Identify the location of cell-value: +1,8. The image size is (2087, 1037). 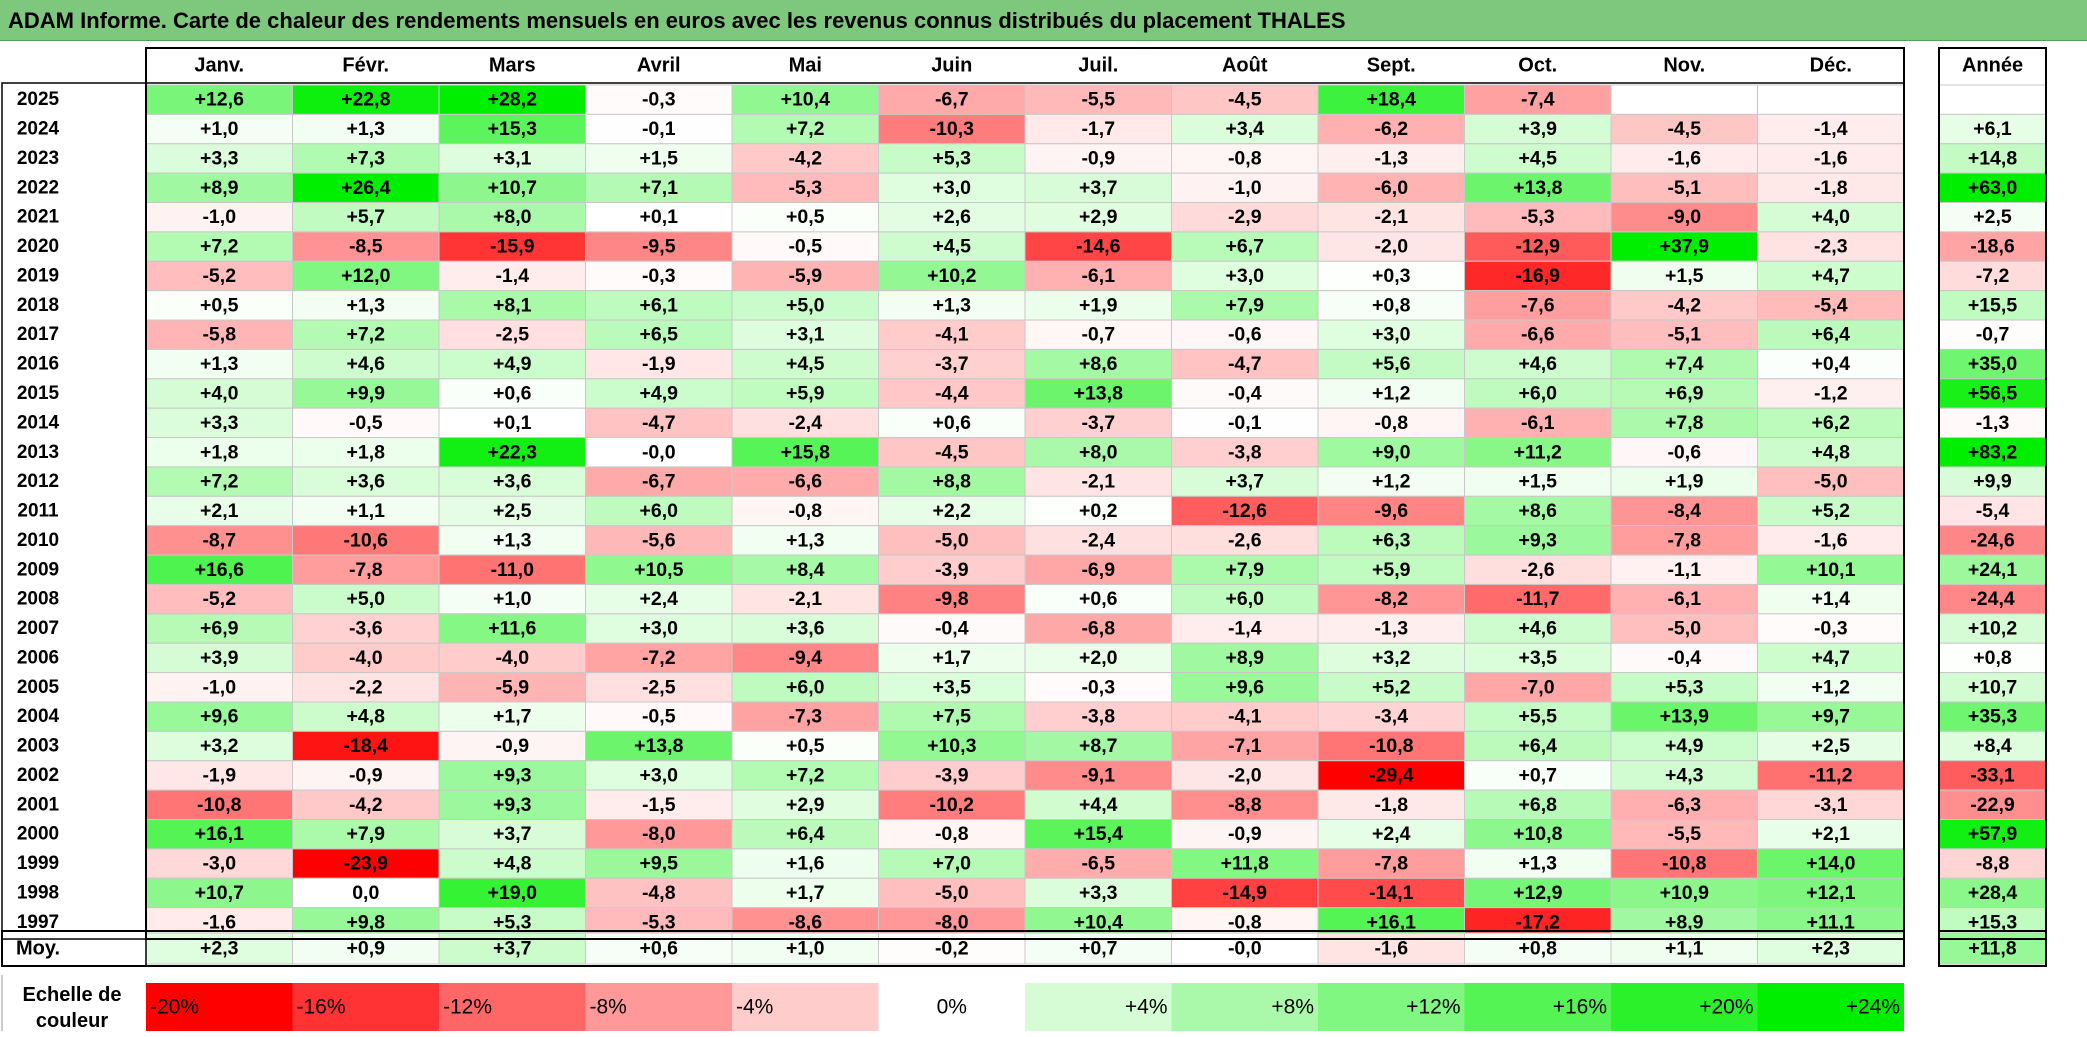
(366, 452).